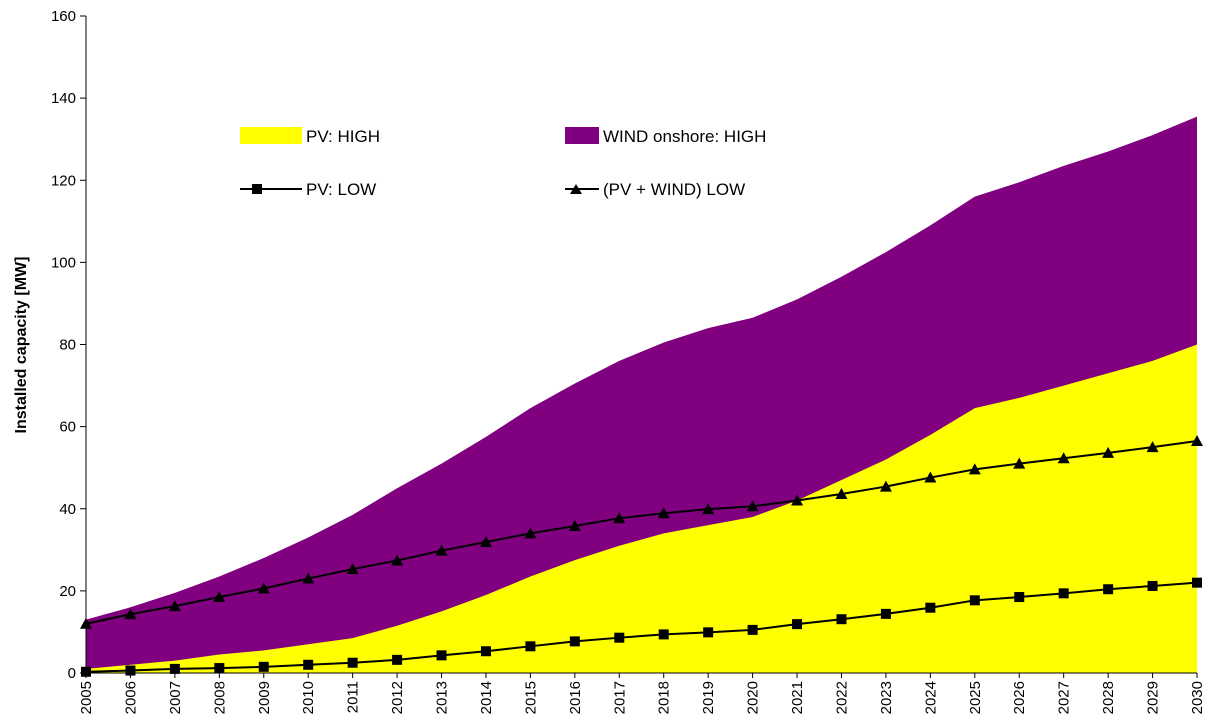  Describe the element at coordinates (752, 629) in the screenshot. I see `marker-pv-low-2020` at that location.